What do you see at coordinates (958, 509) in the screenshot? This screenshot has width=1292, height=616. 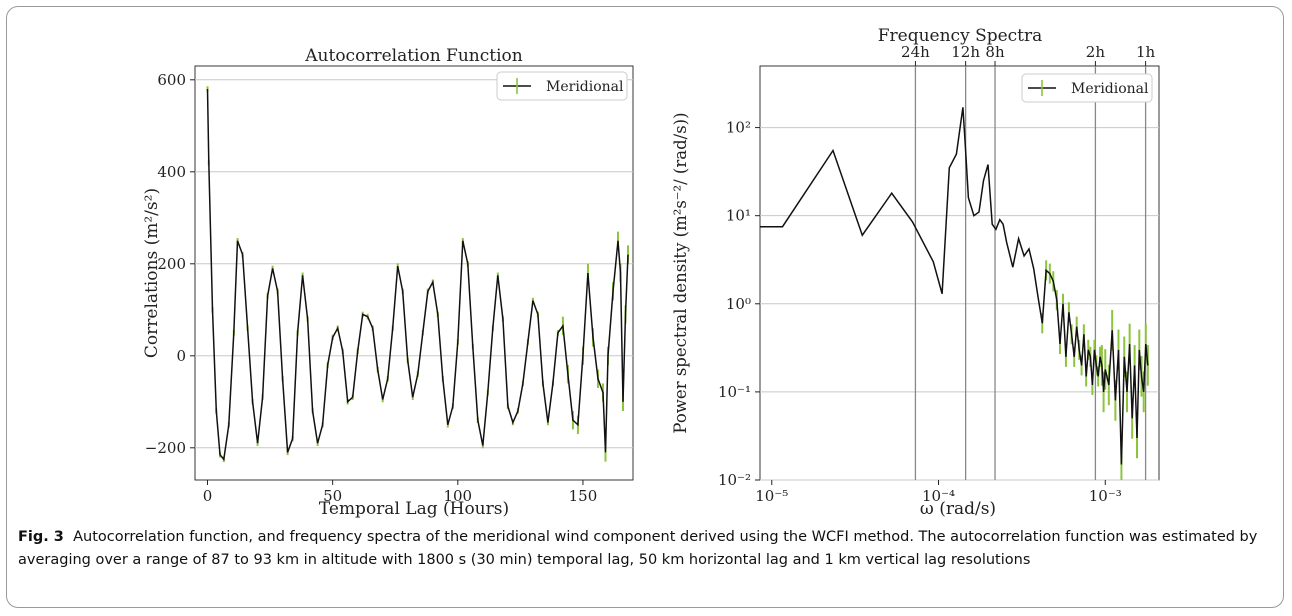 I see `chart2-xlabel: ω (rad/s)` at bounding box center [958, 509].